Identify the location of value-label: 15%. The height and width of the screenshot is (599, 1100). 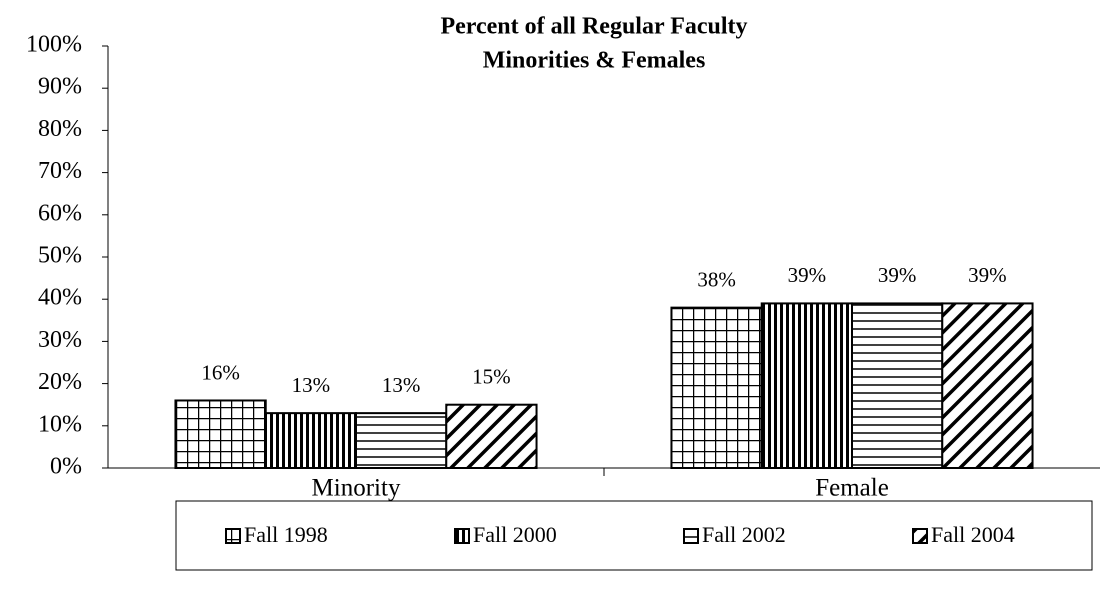
(491, 377).